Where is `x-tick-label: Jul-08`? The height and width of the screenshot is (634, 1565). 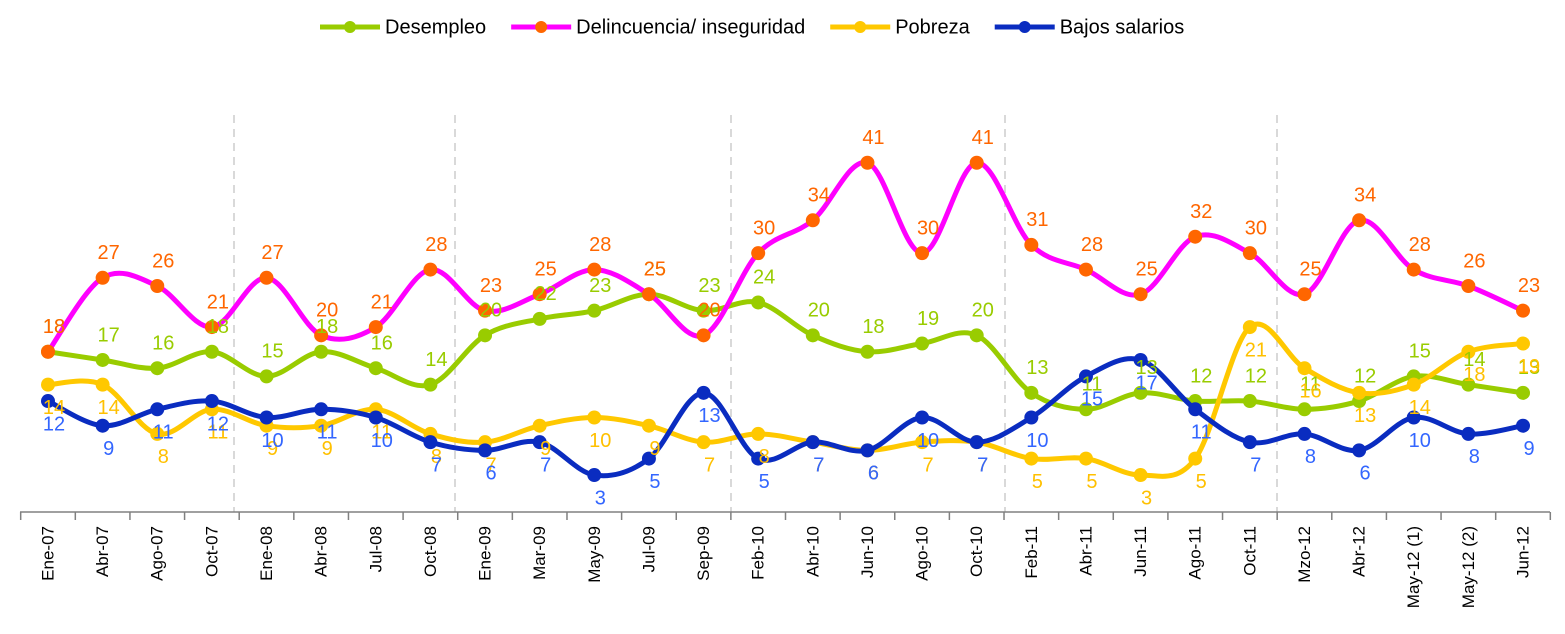 x-tick-label: Jul-08 is located at coordinates (375, 549).